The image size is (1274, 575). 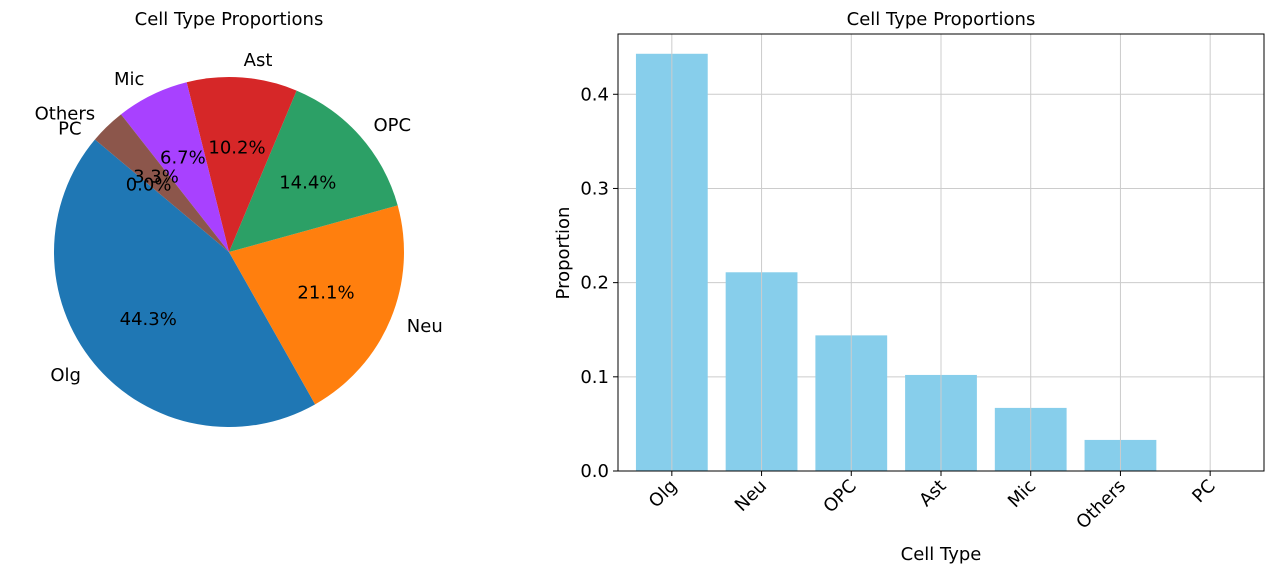 What do you see at coordinates (941, 554) in the screenshot?
I see `x-axis-label: Cell Type` at bounding box center [941, 554].